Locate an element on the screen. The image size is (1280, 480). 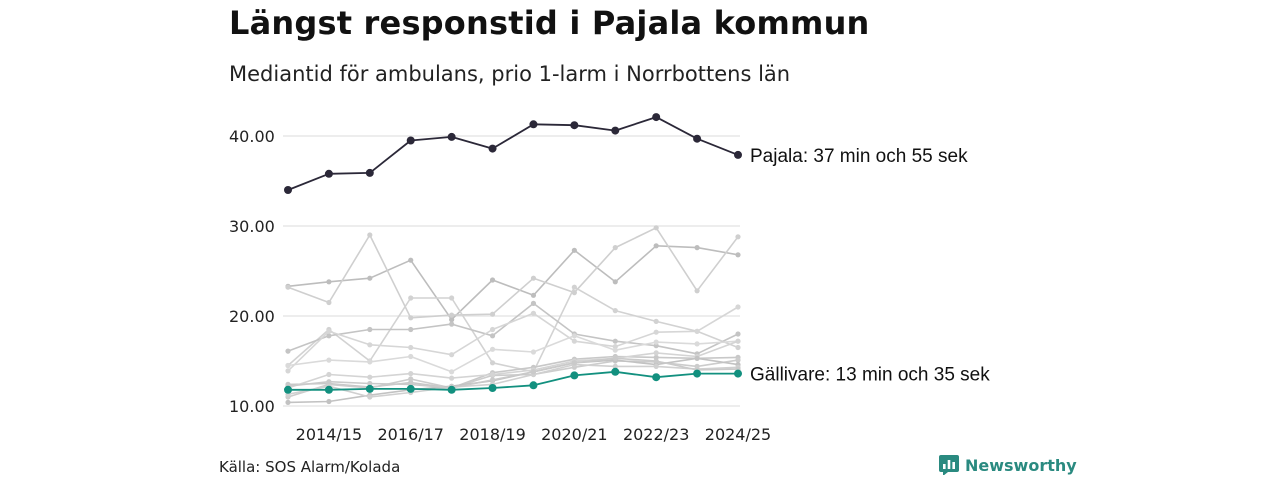
series-background-11-line is located at coordinates (513, 380).